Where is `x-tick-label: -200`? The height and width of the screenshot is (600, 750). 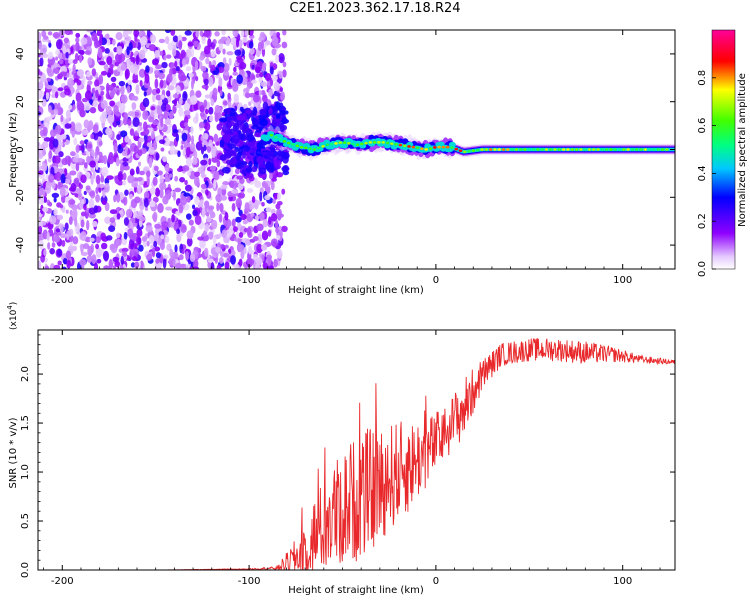
x-tick-label: -200 is located at coordinates (62, 280).